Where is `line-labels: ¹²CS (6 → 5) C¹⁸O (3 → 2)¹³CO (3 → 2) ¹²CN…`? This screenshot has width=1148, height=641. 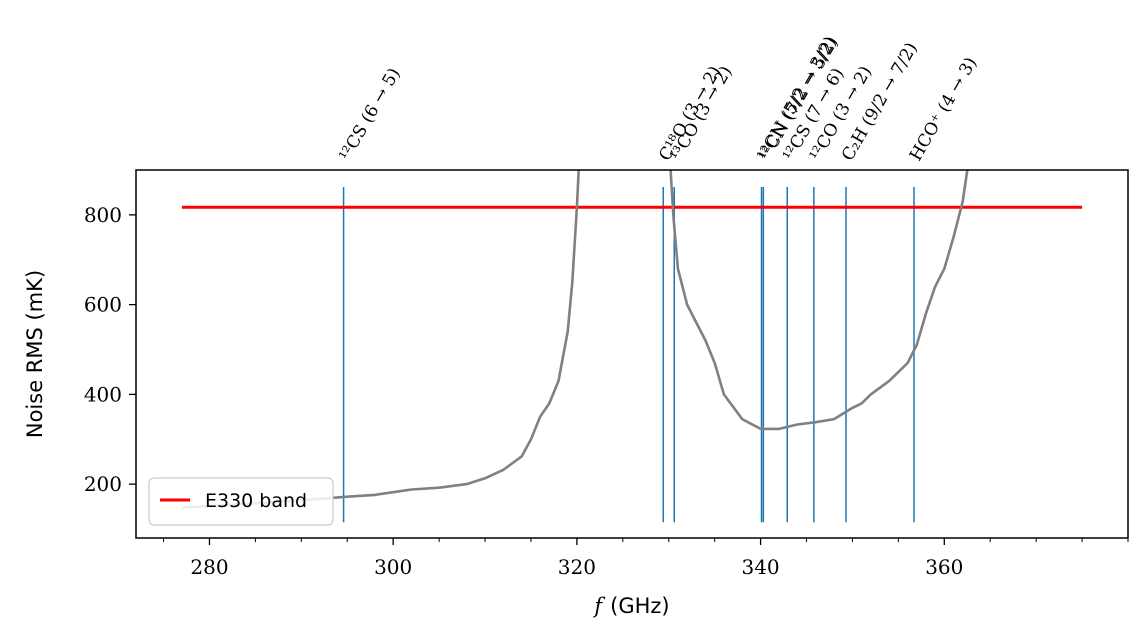
line-labels: ¹²CS (6 → 5) C¹⁸O (3 → 2)¹³CO (3 → 2) ¹²CN… is located at coordinates (659, 98).